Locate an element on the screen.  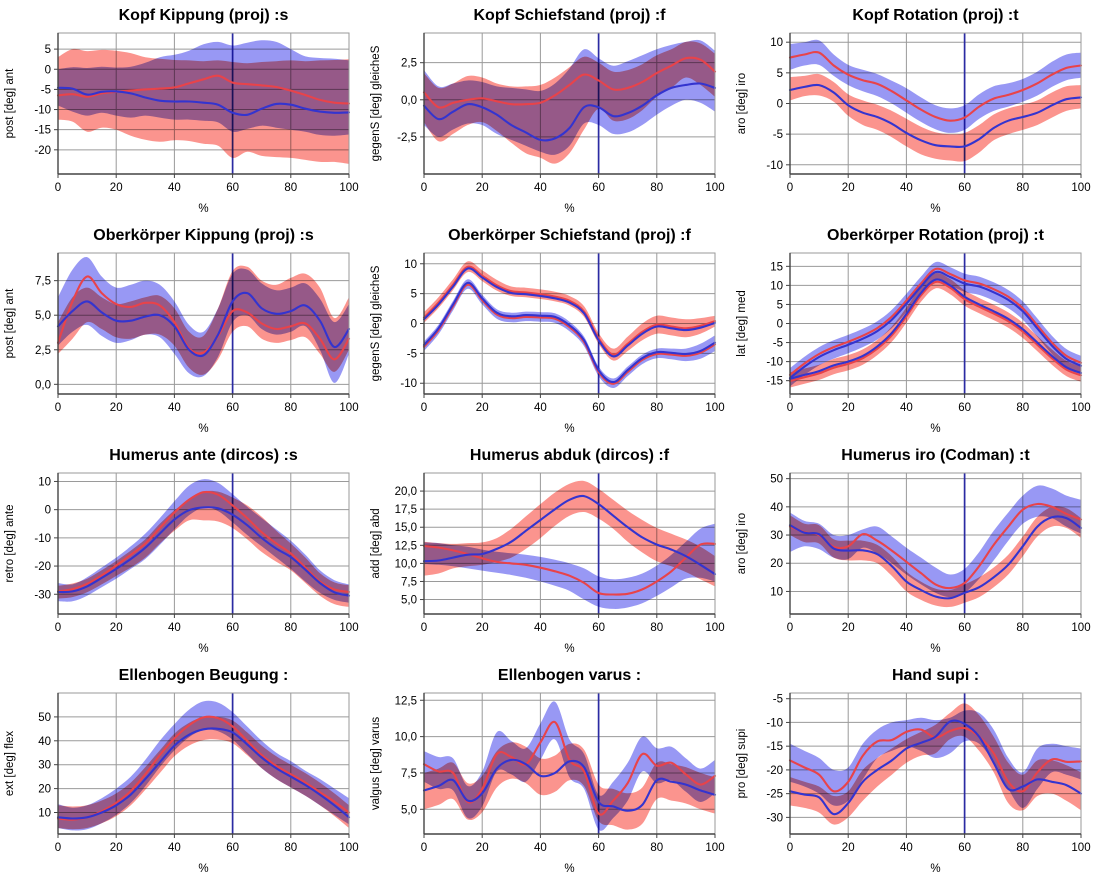
chart-title: Ellenbogen varus : is located at coordinates (569, 675).